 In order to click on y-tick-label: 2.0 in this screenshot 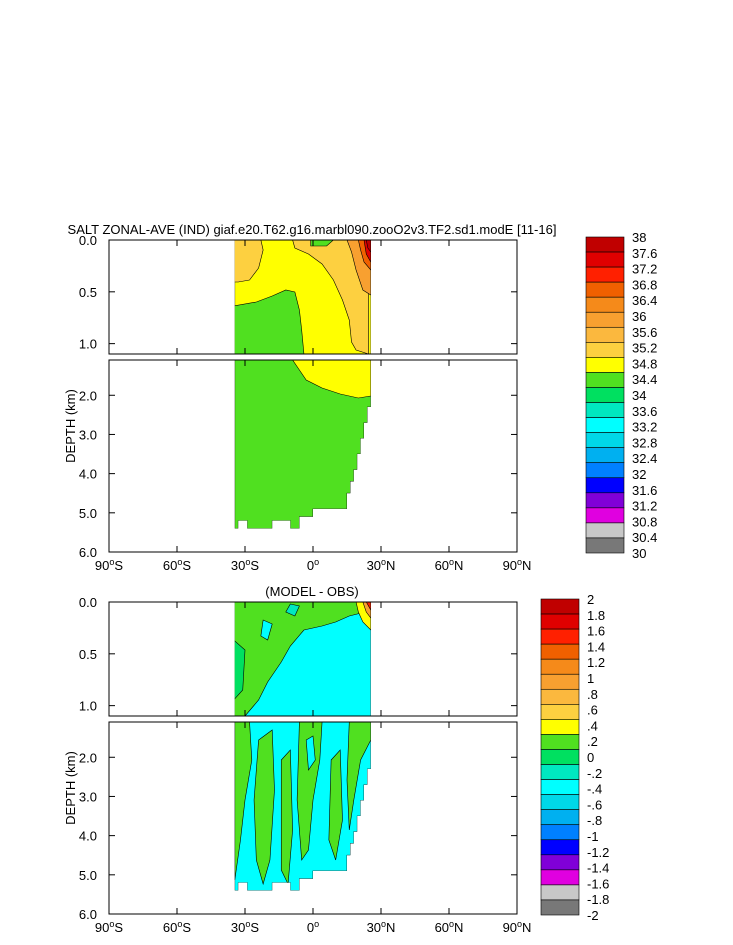, I will do `click(88, 757)`.